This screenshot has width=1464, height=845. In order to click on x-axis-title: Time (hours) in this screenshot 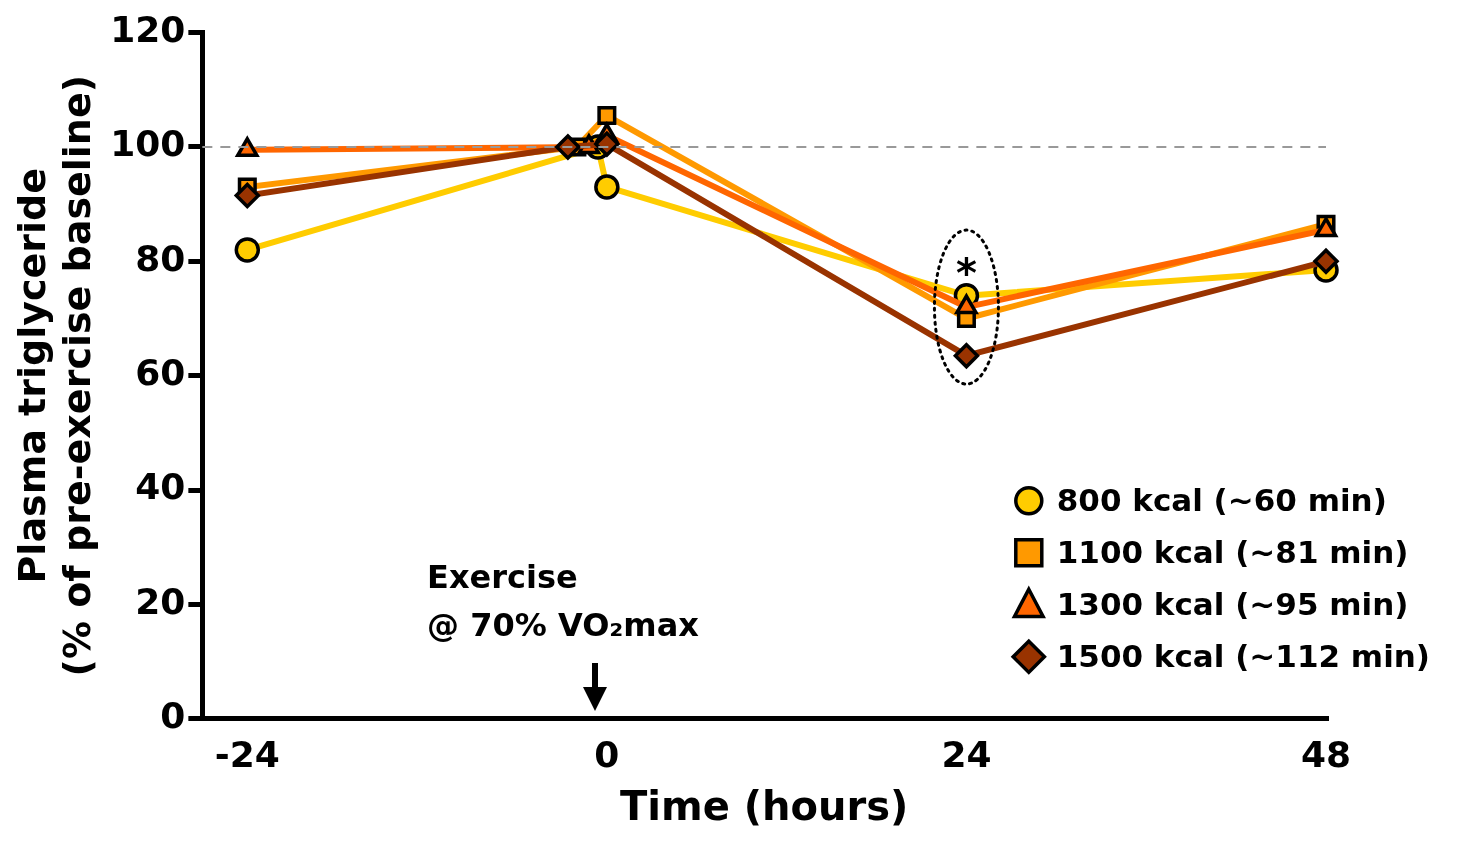, I will do `click(764, 806)`.